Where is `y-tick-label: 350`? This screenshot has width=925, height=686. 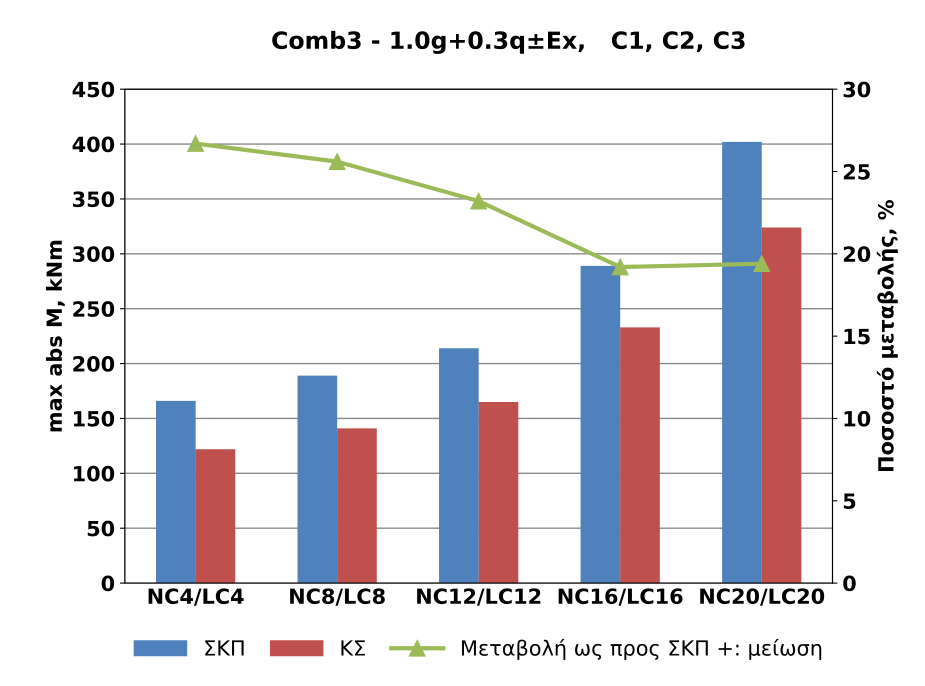
y-tick-label: 350 is located at coordinates (93, 199).